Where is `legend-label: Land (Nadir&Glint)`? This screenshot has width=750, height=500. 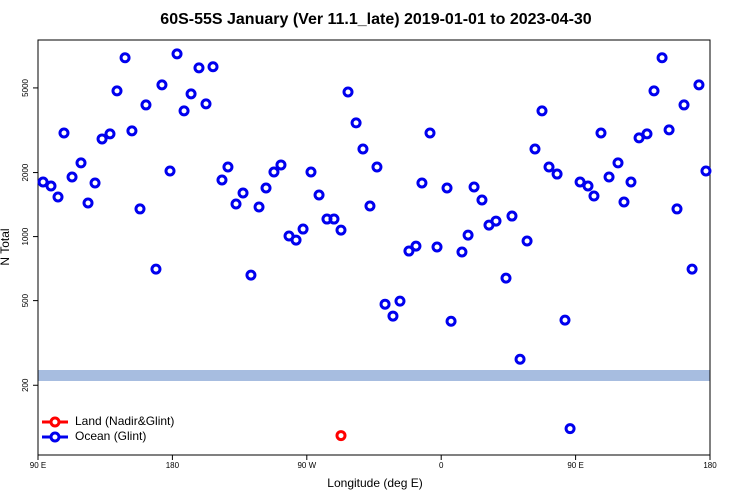 legend-label: Land (Nadir&Glint) is located at coordinates (124, 421).